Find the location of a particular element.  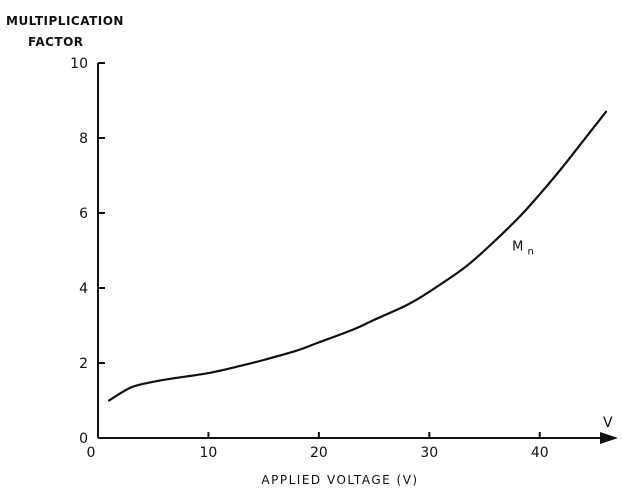

chart-title-line-2: FACTOR is located at coordinates (56, 42).